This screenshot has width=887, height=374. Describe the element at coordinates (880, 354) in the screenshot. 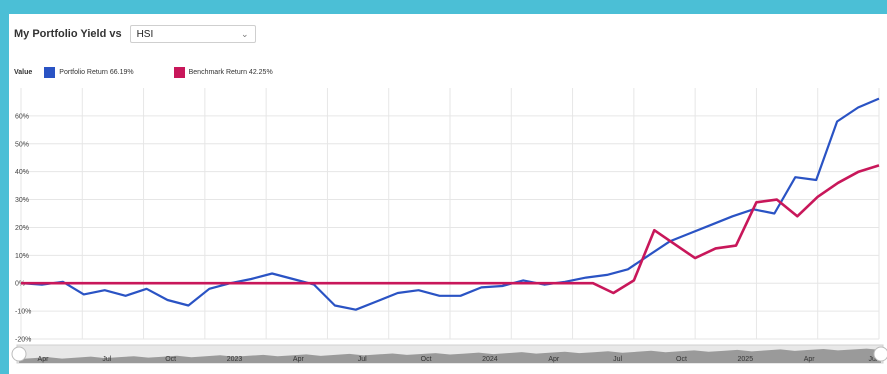

I see `navigator-handle-right` at that location.